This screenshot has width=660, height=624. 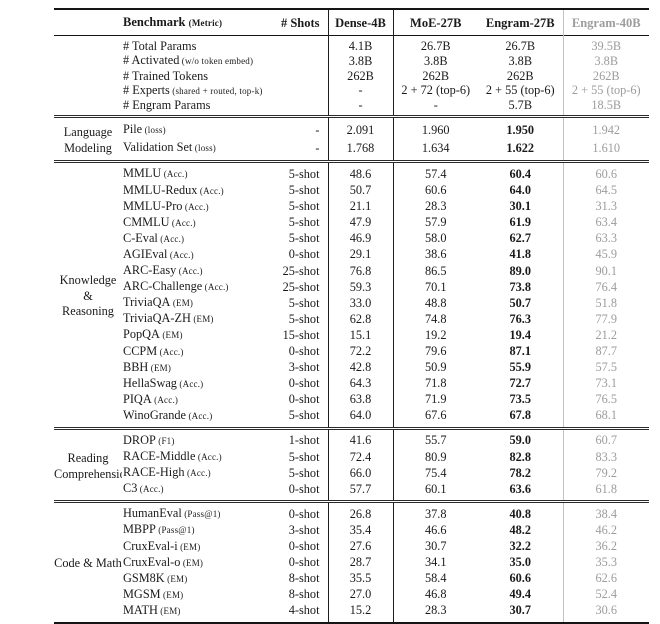 What do you see at coordinates (197, 438) in the screenshot?
I see `benchmark-name: DROP (F1)` at bounding box center [197, 438].